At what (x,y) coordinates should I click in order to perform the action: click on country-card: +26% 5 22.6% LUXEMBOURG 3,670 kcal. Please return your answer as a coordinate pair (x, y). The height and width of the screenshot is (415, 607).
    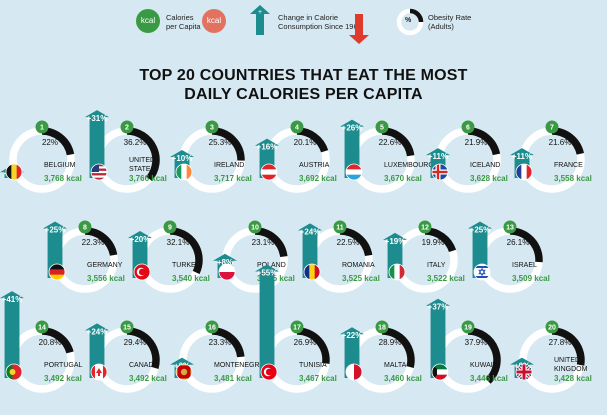
    Looking at the image, I should click on (387, 156).